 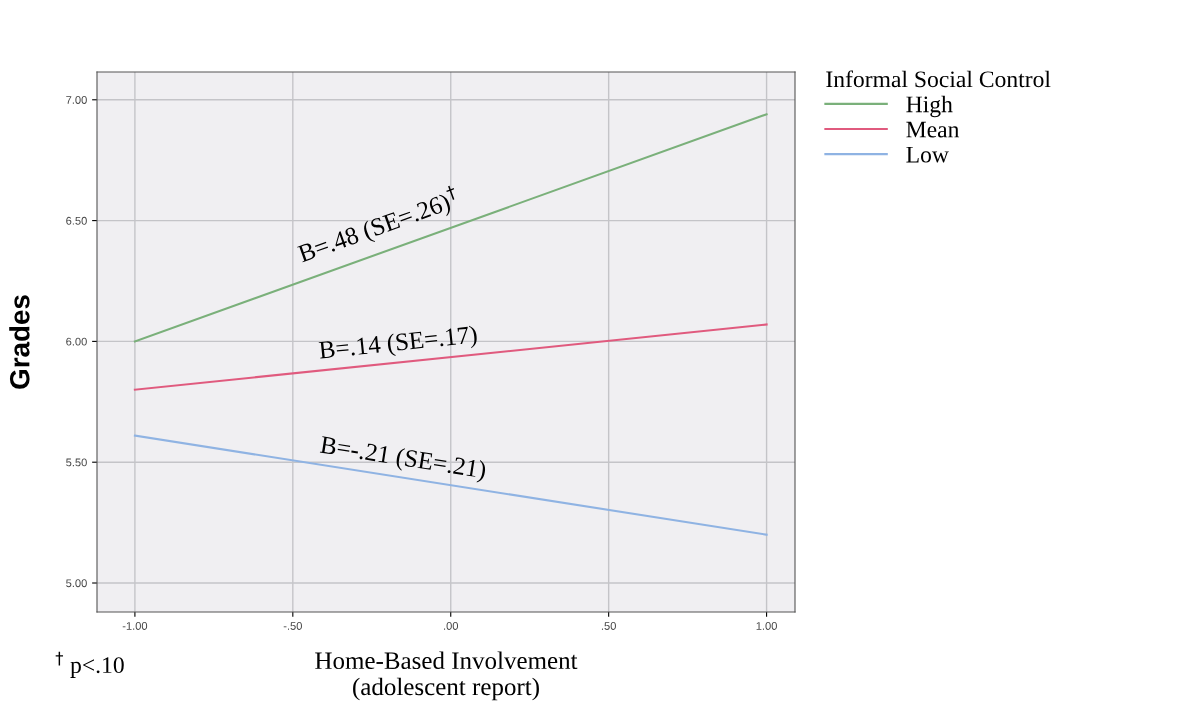 What do you see at coordinates (19, 342) in the screenshot?
I see `y-axis-title: Grades` at bounding box center [19, 342].